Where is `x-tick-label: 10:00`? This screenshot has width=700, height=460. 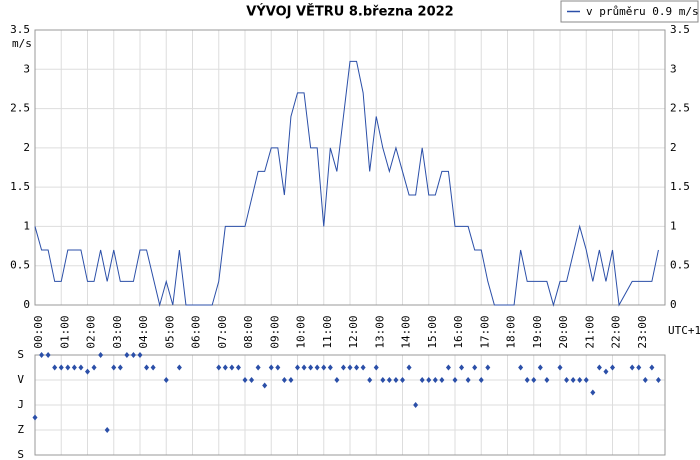
x-tick-label: 10:00 is located at coordinates (301, 331).